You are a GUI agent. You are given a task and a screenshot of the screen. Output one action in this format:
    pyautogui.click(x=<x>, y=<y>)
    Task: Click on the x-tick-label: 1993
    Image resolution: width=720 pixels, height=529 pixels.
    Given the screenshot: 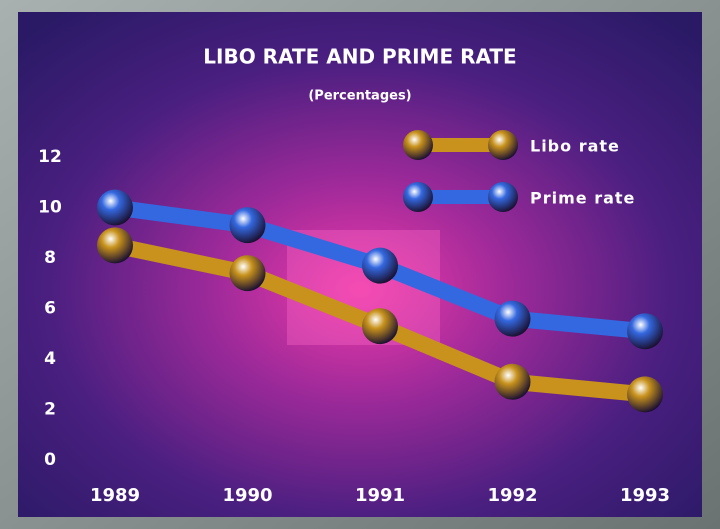 What is the action you would take?
    pyautogui.click(x=645, y=495)
    